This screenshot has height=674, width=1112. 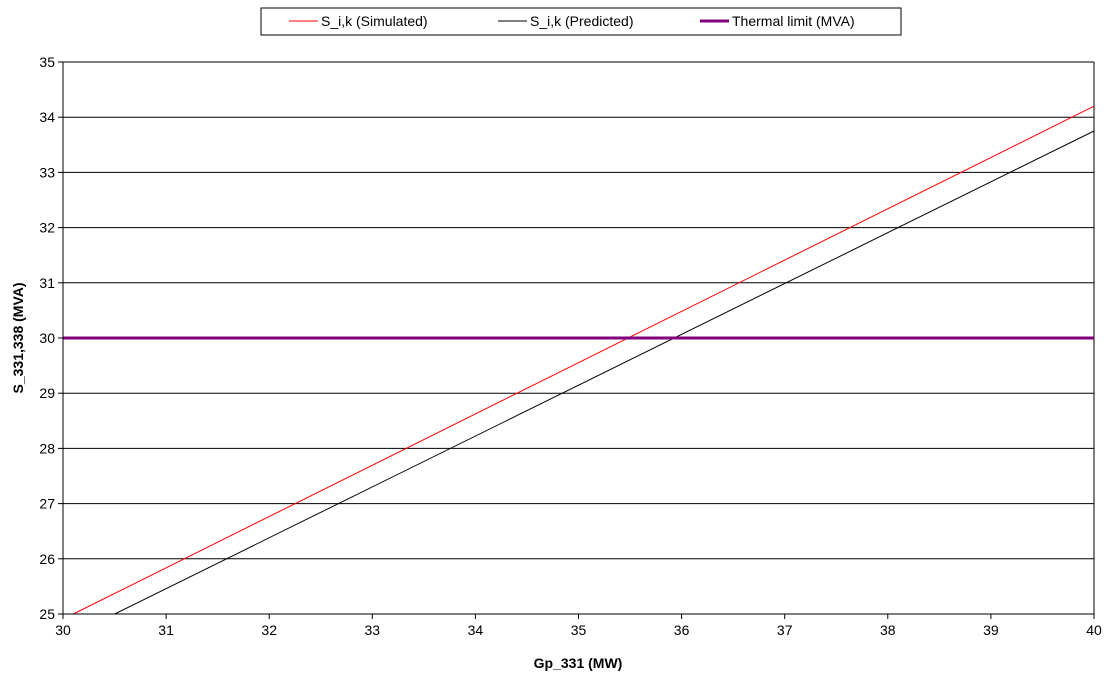 I want to click on x-tick-label-34: 34, so click(x=476, y=630).